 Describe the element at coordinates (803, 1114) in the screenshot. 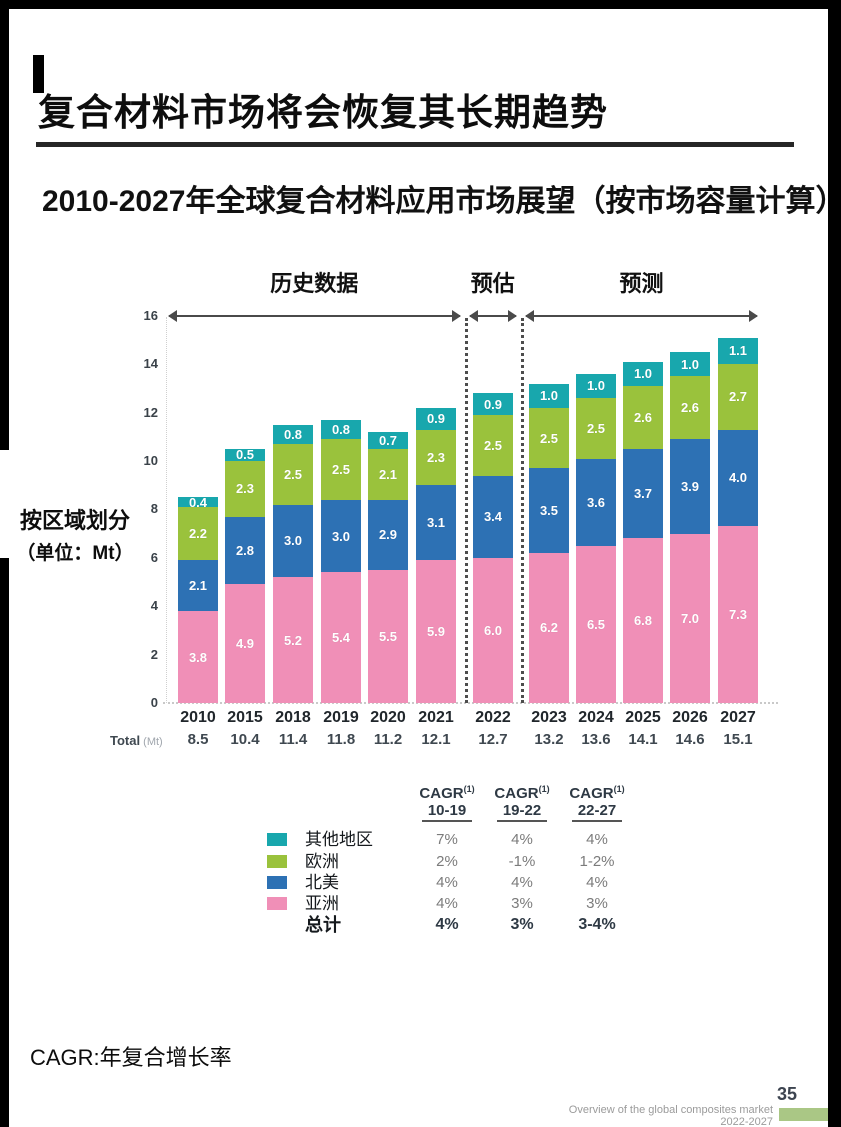

I see `footer-accent-bar` at that location.